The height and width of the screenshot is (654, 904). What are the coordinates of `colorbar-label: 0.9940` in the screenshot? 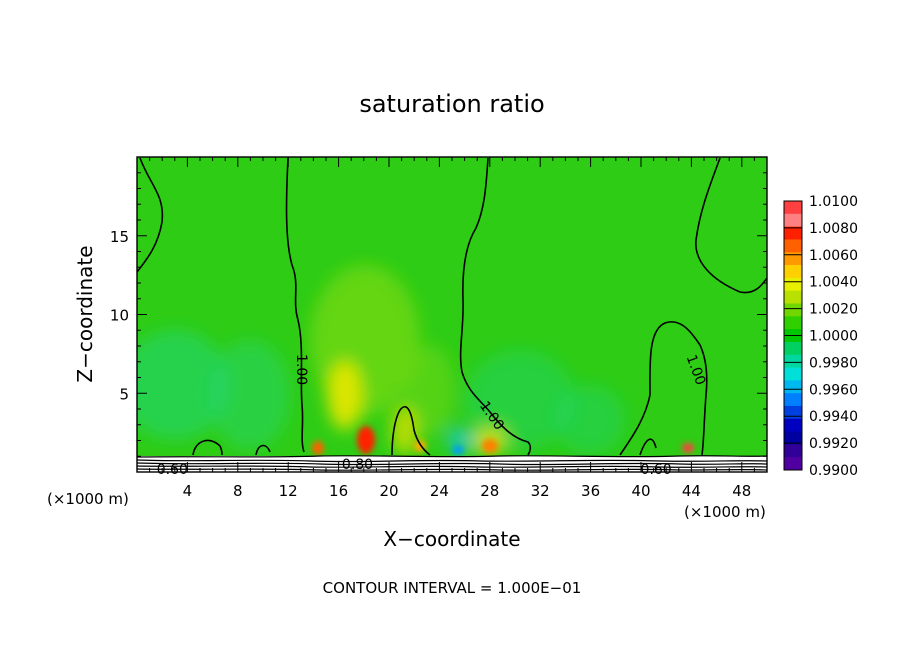 It's located at (833, 417).